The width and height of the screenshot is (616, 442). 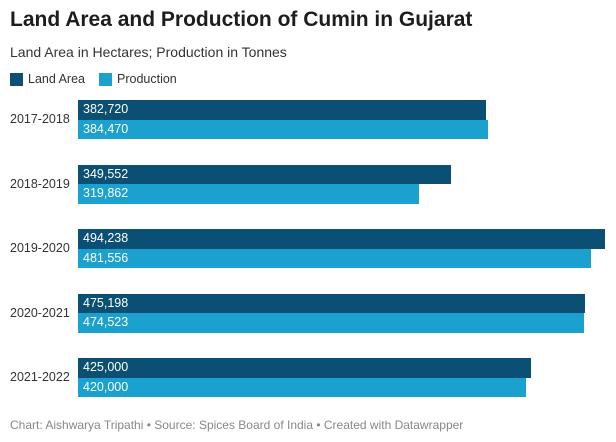 What do you see at coordinates (56, 79) in the screenshot?
I see `legend-label: Land Area` at bounding box center [56, 79].